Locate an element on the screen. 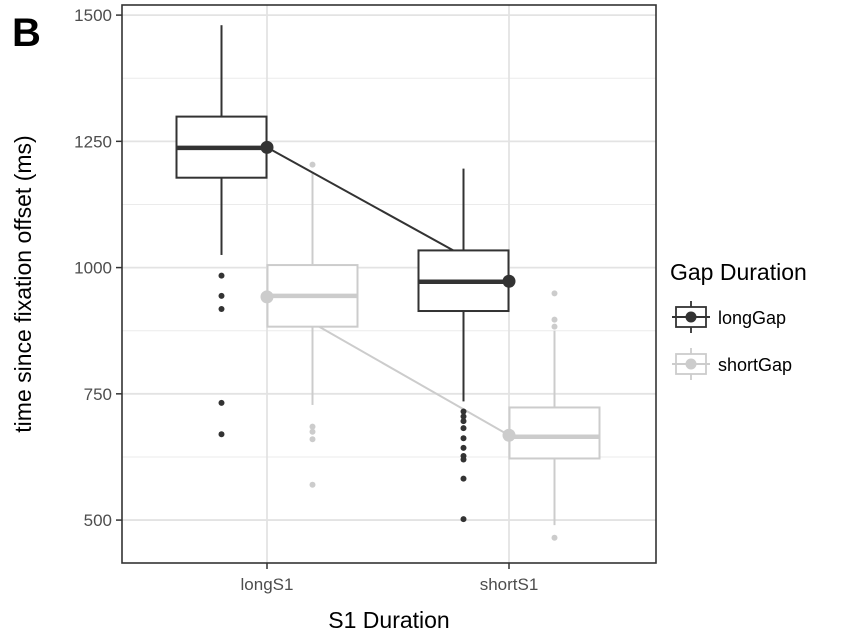 The image size is (864, 640). legend-key-longGap is located at coordinates (691, 317).